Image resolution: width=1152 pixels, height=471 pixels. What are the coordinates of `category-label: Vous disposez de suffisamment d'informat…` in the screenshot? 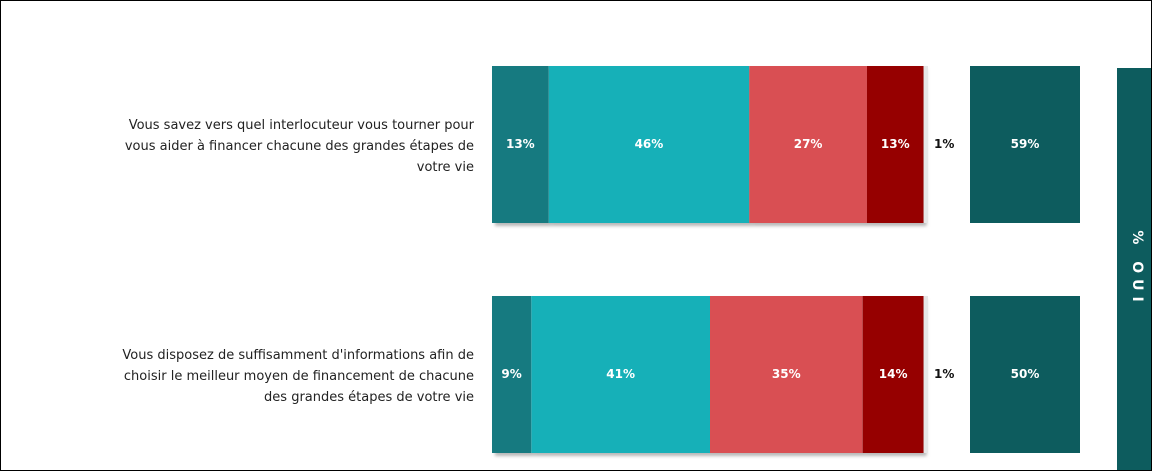 It's located at (298, 376).